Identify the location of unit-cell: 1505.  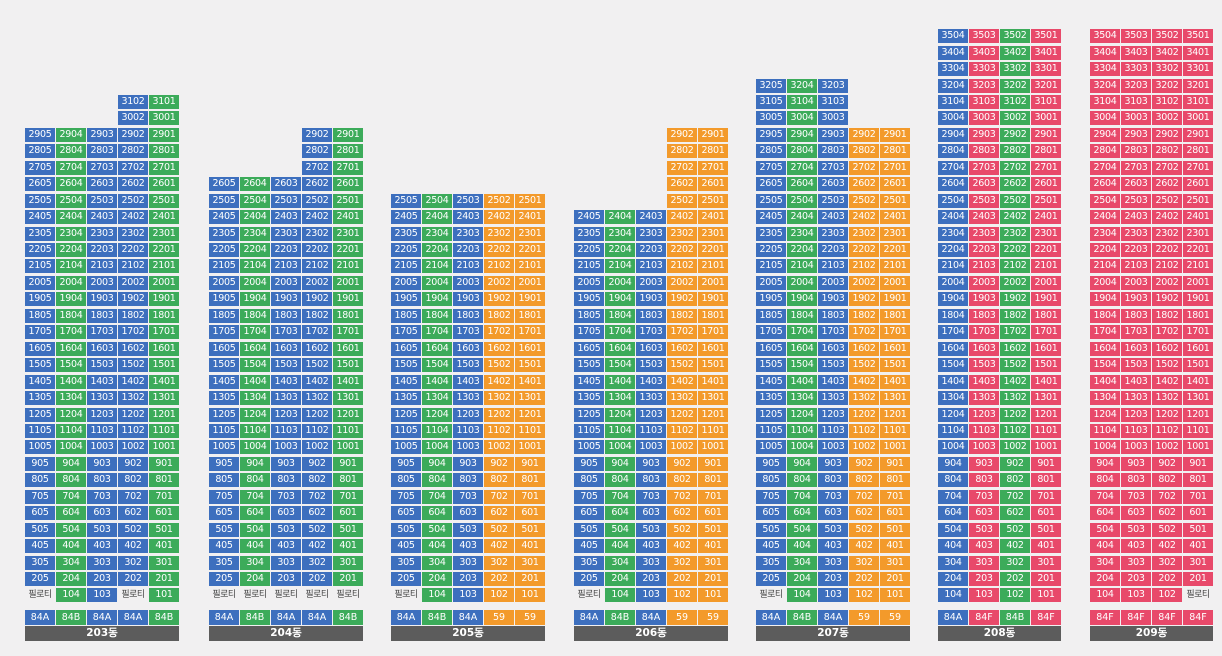
(589, 365).